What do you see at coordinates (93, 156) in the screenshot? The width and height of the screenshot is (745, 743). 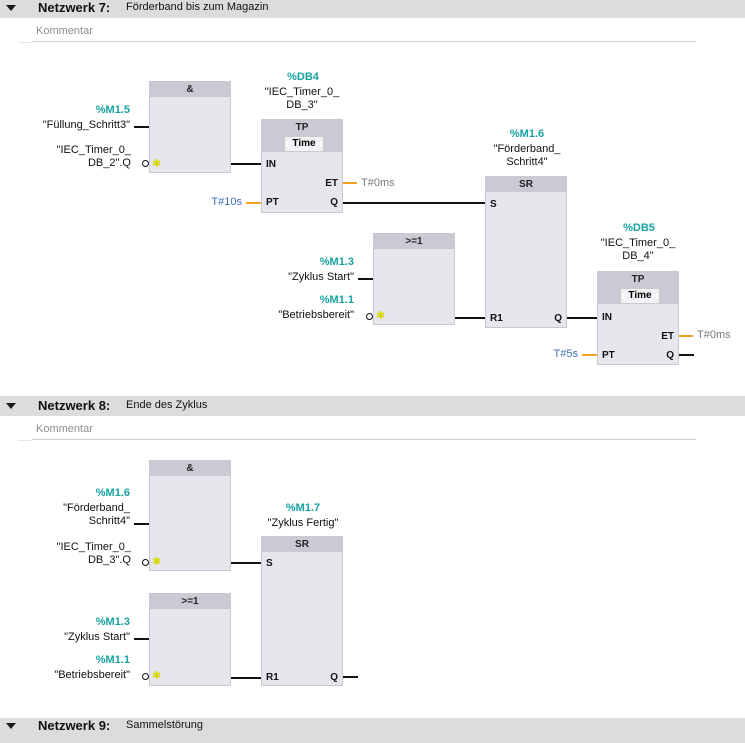 I see `operand-name: "IEC_Timer_0_ DB_2".Q` at bounding box center [93, 156].